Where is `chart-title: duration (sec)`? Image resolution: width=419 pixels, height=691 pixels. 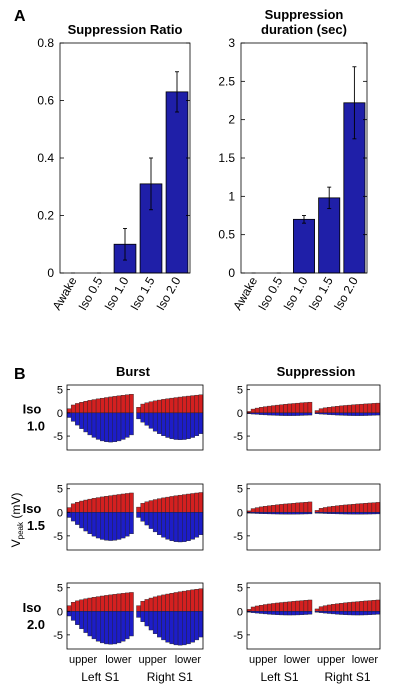
chart-title: duration (sec) is located at coordinates (304, 29).